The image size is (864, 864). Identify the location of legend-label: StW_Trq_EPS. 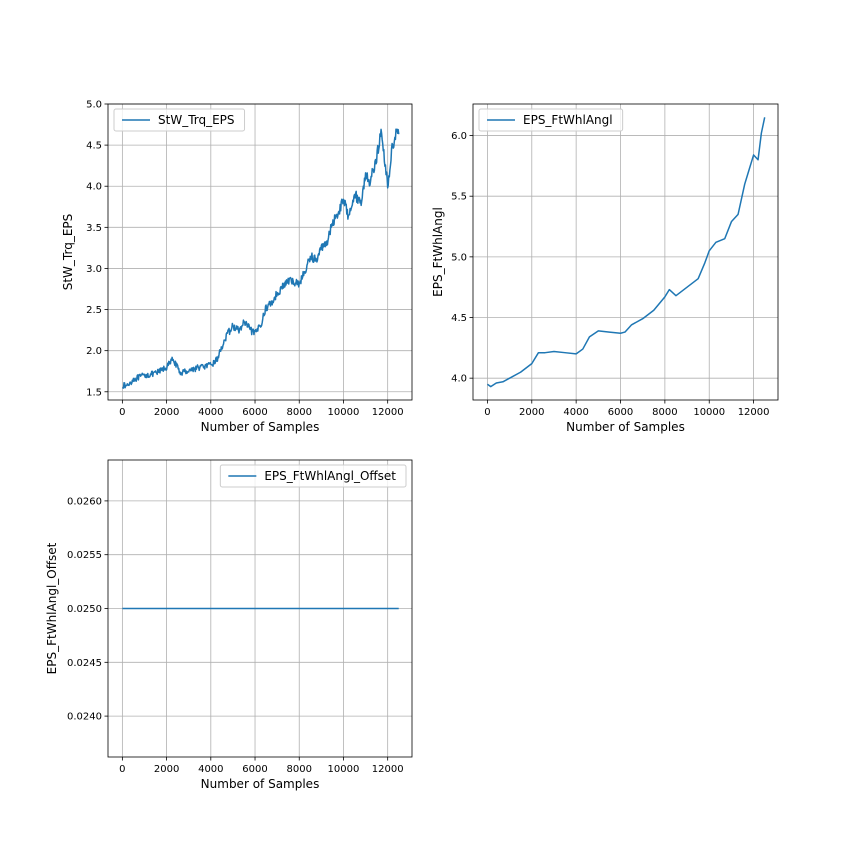
(196, 120).